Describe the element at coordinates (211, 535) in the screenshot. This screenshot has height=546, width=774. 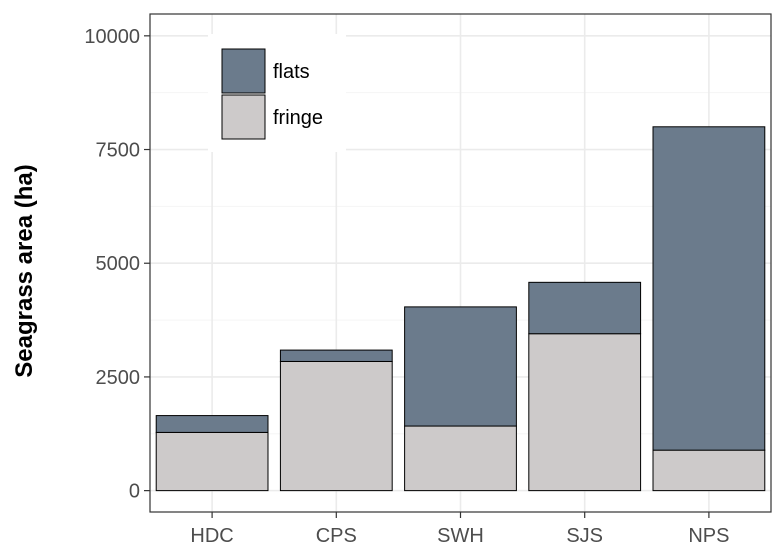
I see `x-tick-label-hdc: HDC` at that location.